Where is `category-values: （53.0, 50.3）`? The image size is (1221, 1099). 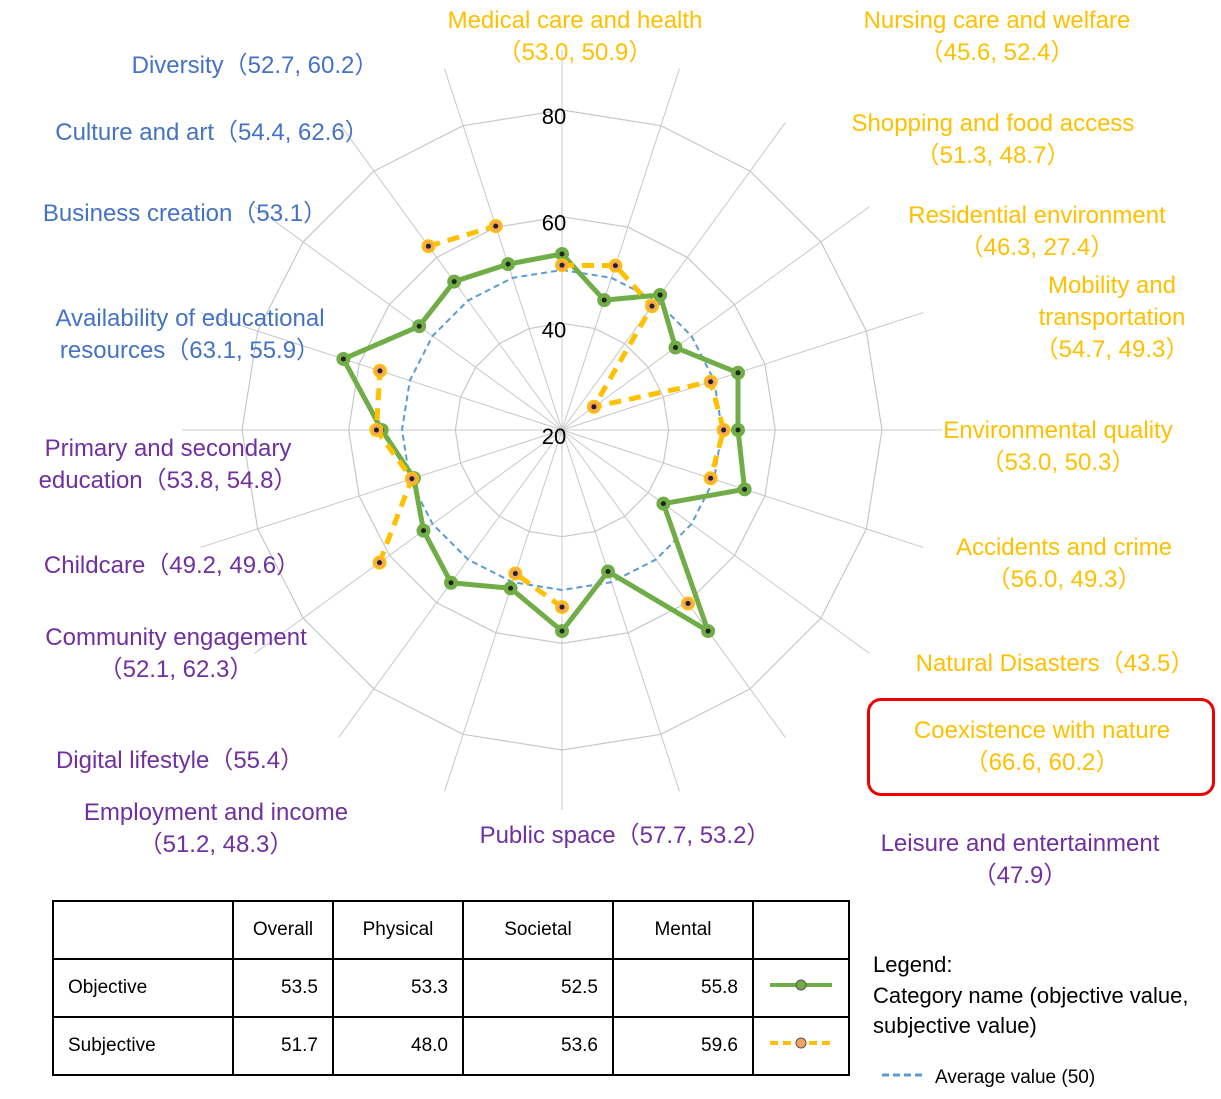 category-values: （53.0, 50.3） is located at coordinates (1058, 462).